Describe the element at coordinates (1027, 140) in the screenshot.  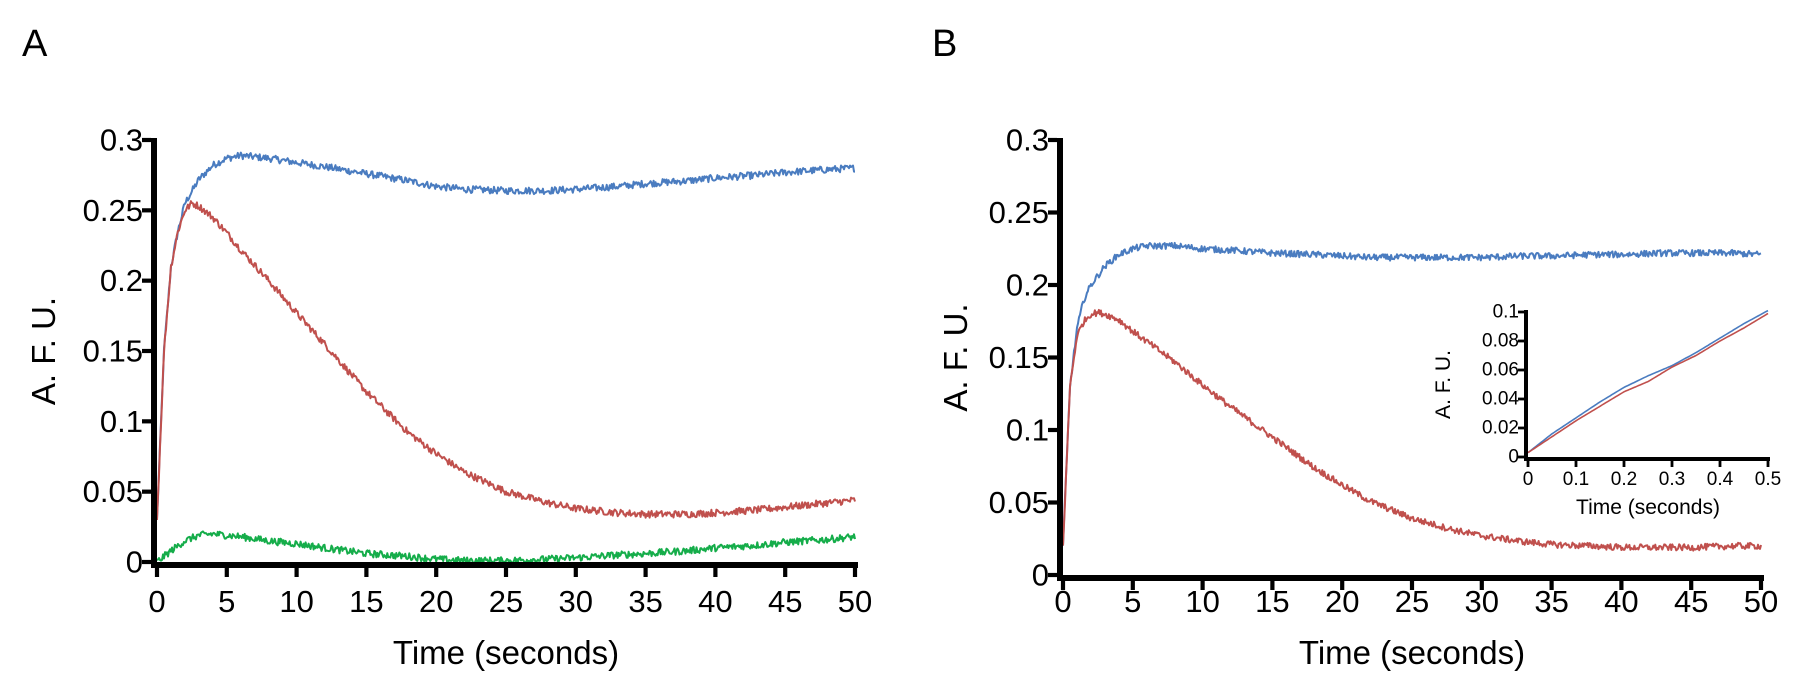
I see `chart-b-y-tick-label: 0.3` at that location.